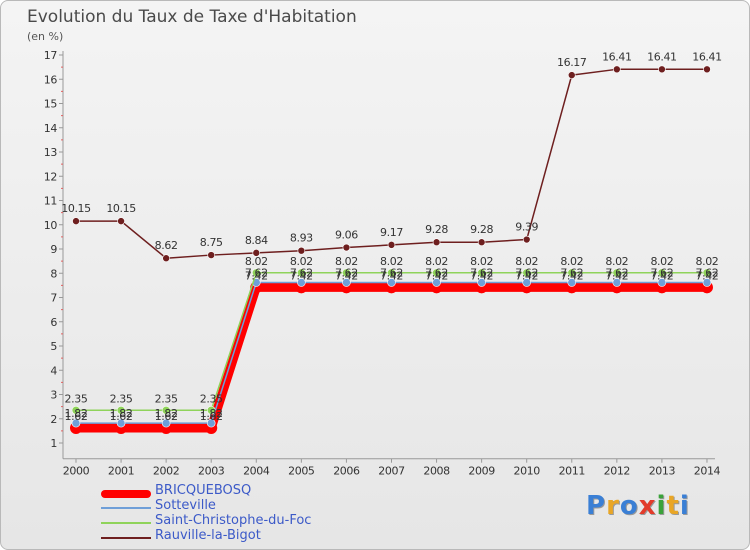  Describe the element at coordinates (53, 273) in the screenshot. I see `y-tick-label: 8` at that location.